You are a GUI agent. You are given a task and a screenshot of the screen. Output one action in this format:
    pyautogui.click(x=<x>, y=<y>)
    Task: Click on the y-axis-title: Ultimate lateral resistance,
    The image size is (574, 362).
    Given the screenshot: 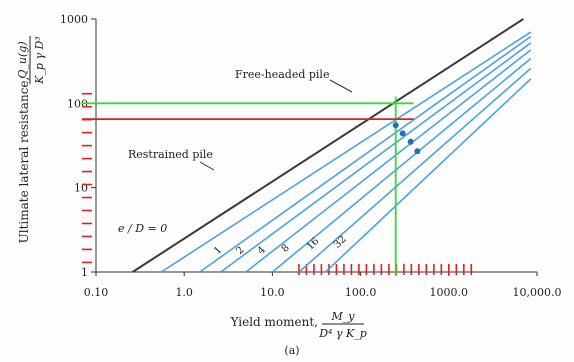 What is the action you would take?
    pyautogui.click(x=24, y=160)
    